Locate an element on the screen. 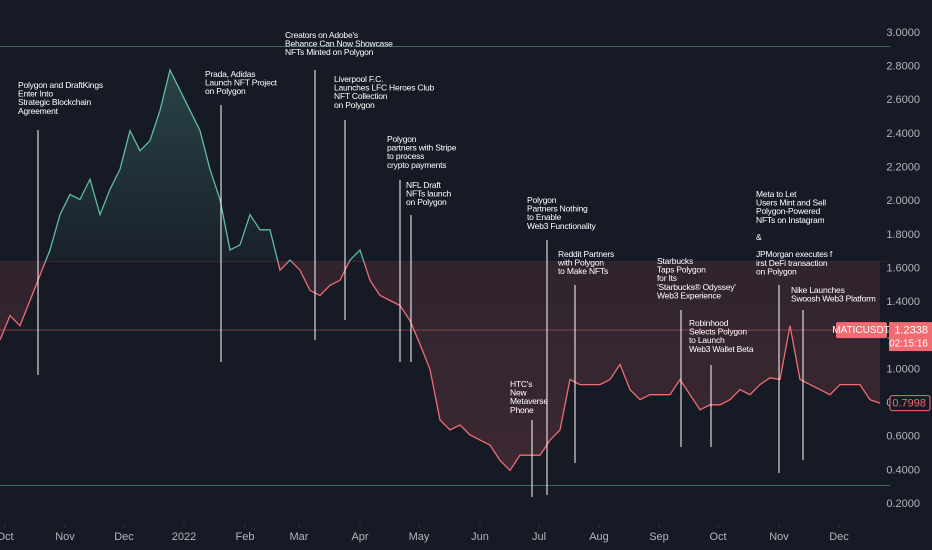  y-tick-label: 1.8000 is located at coordinates (903, 235).